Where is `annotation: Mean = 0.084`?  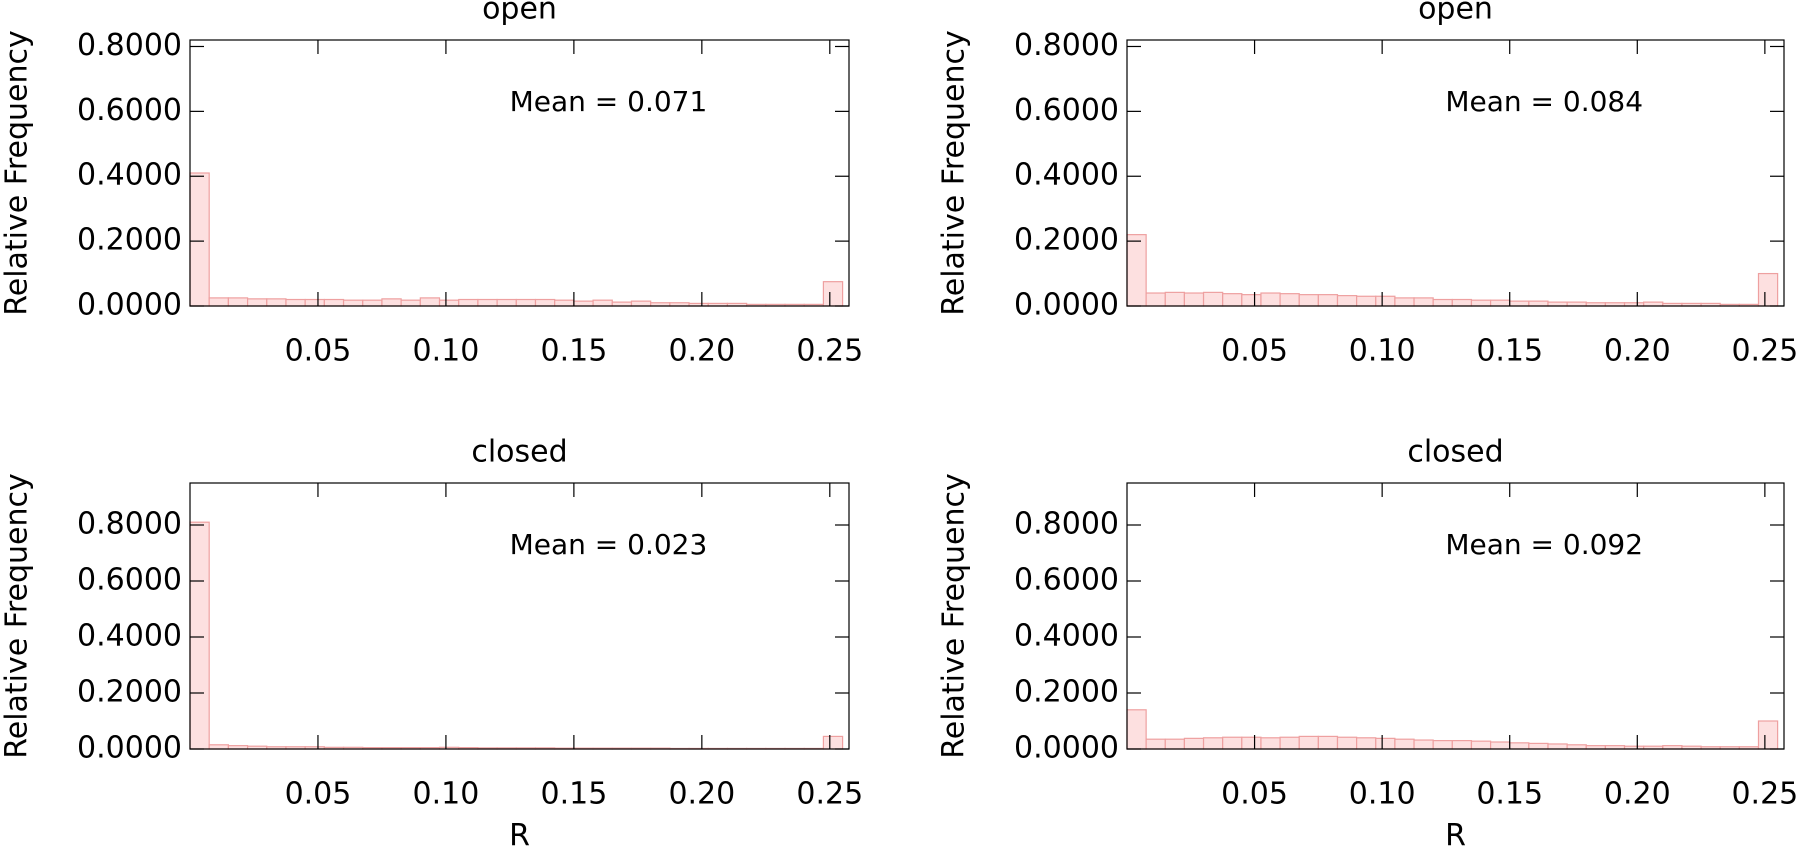 annotation: Mean = 0.084 is located at coordinates (1544, 101).